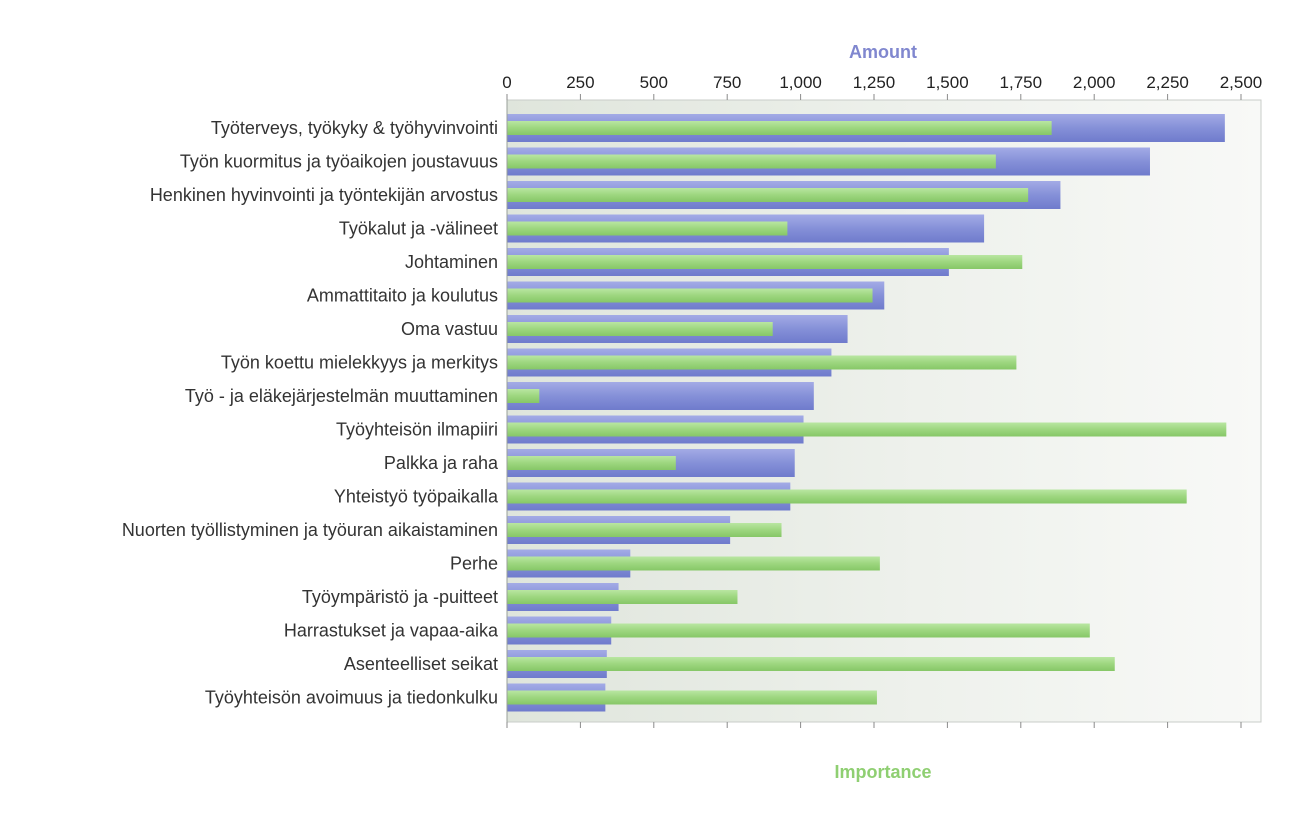 The image size is (1296, 824). I want to click on category-label: Työyhteisön ilmapiiri, so click(417, 430).